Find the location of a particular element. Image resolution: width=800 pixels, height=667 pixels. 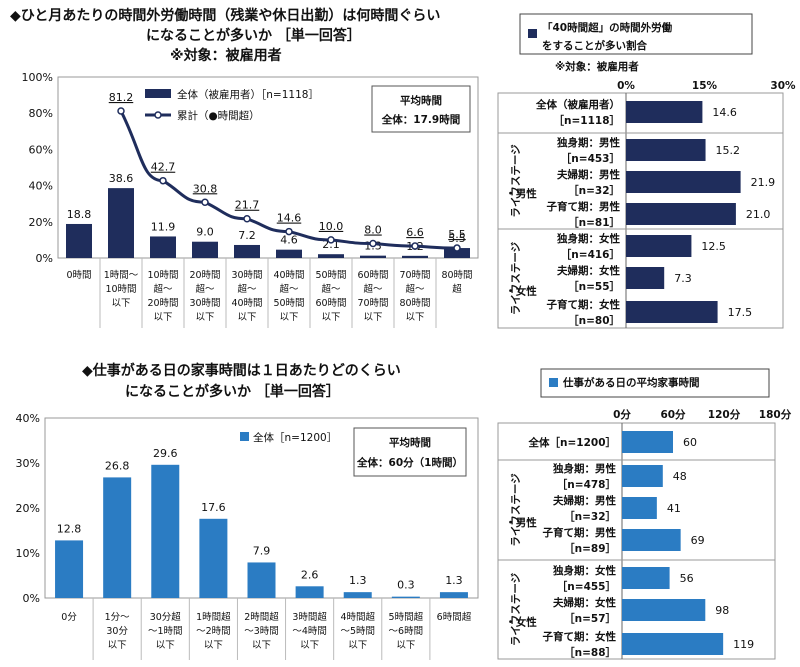

chart3-category-label: ～1時間 is located at coordinates (165, 631).